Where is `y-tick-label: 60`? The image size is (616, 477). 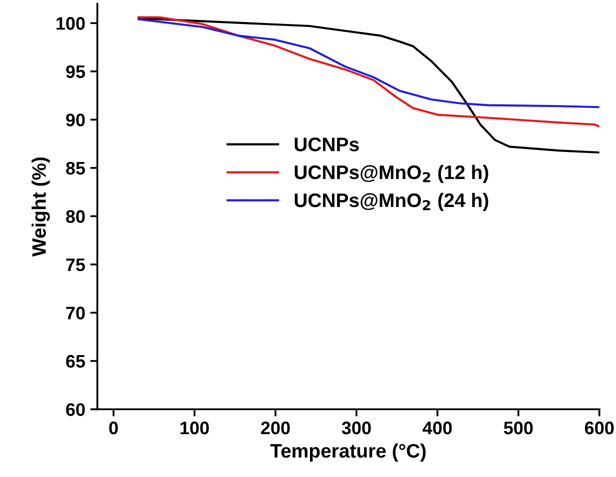
y-tick-label: 60 is located at coordinates (75, 409).